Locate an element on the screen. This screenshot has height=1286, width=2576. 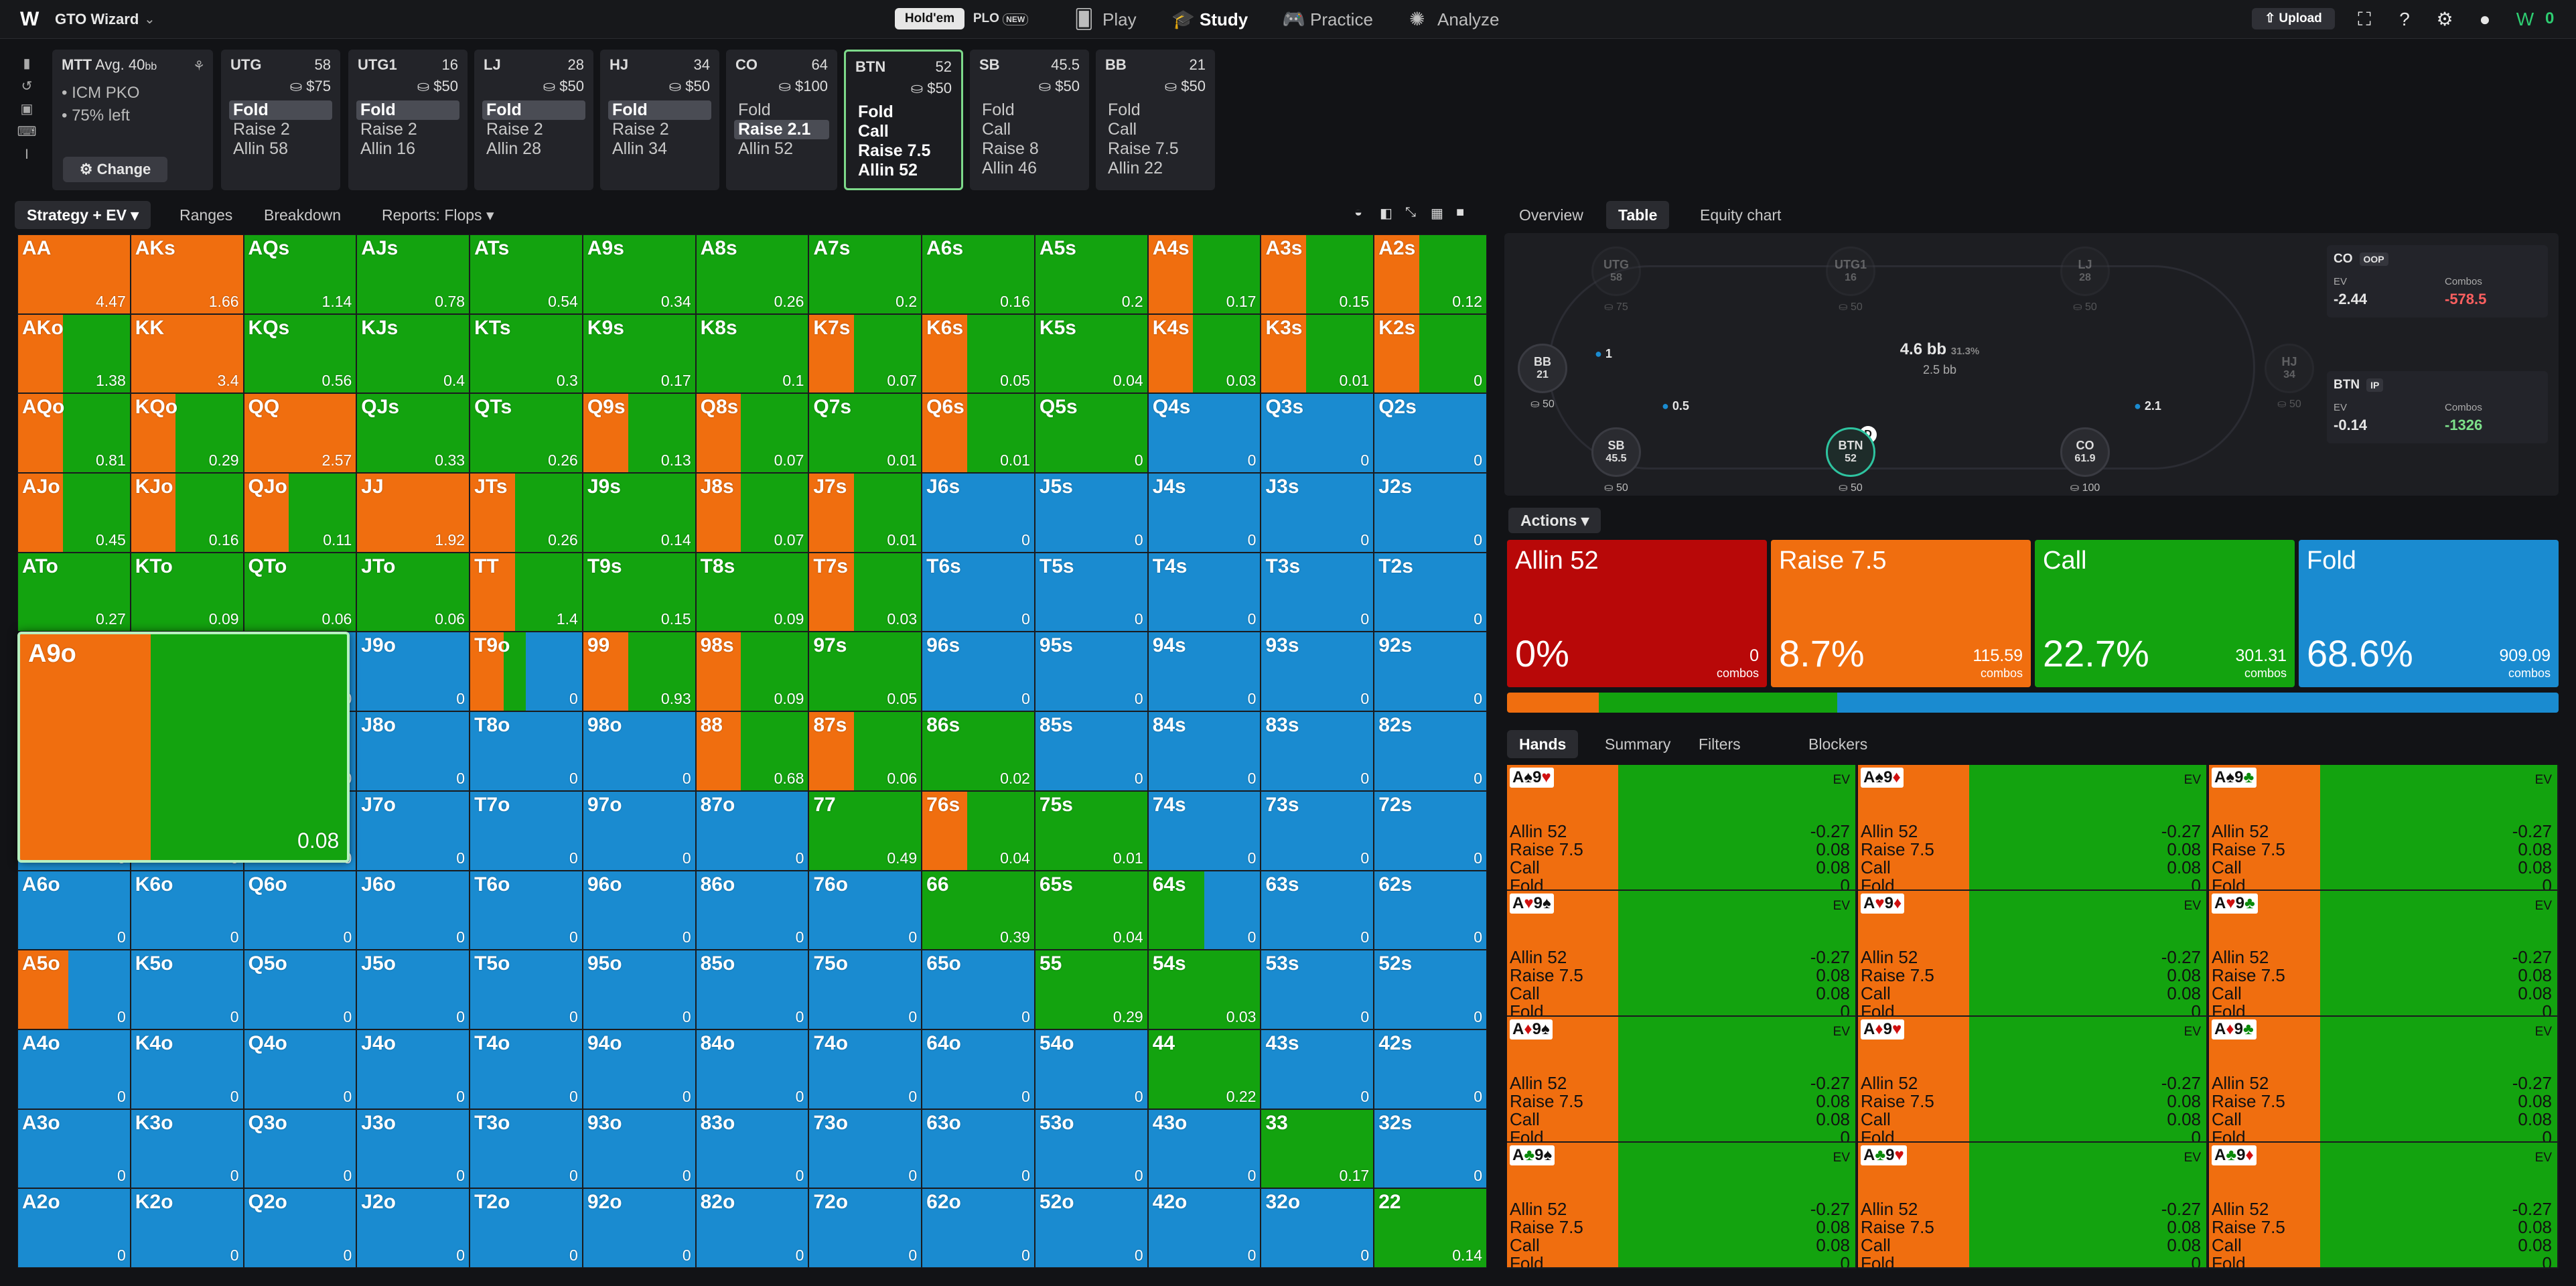
hand-cell: Q5o 0 is located at coordinates (300, 990).